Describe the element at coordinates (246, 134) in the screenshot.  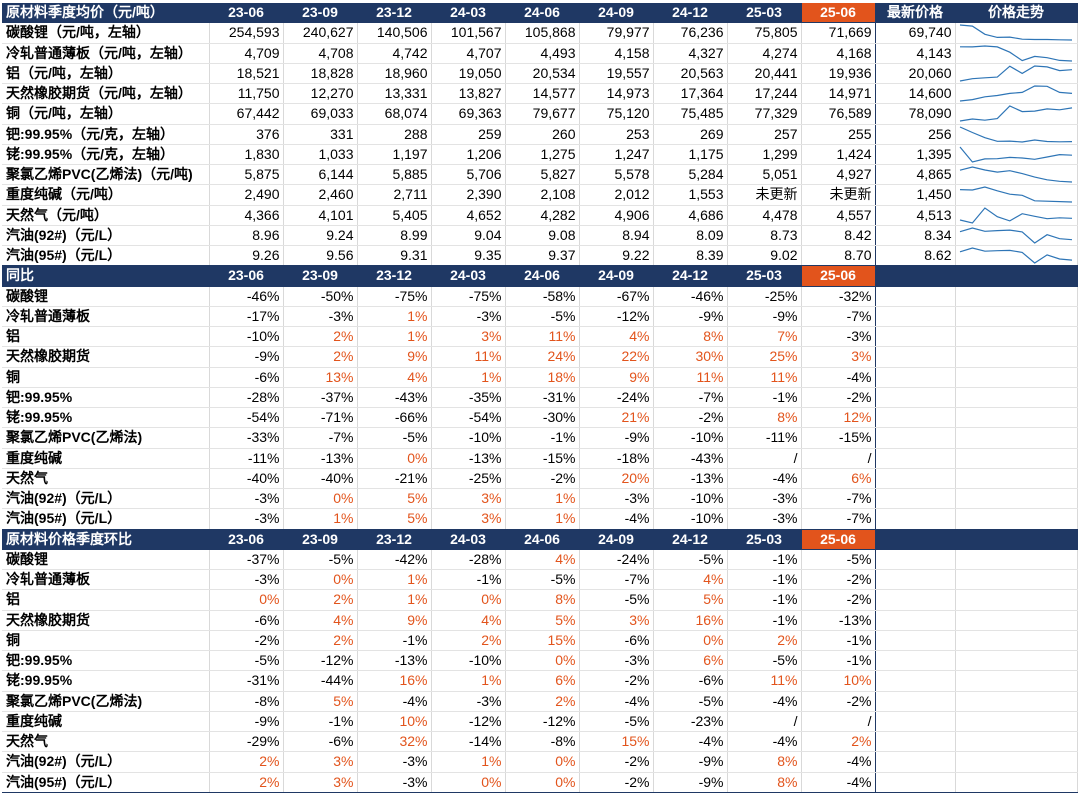
I see `price-value: 376` at that location.